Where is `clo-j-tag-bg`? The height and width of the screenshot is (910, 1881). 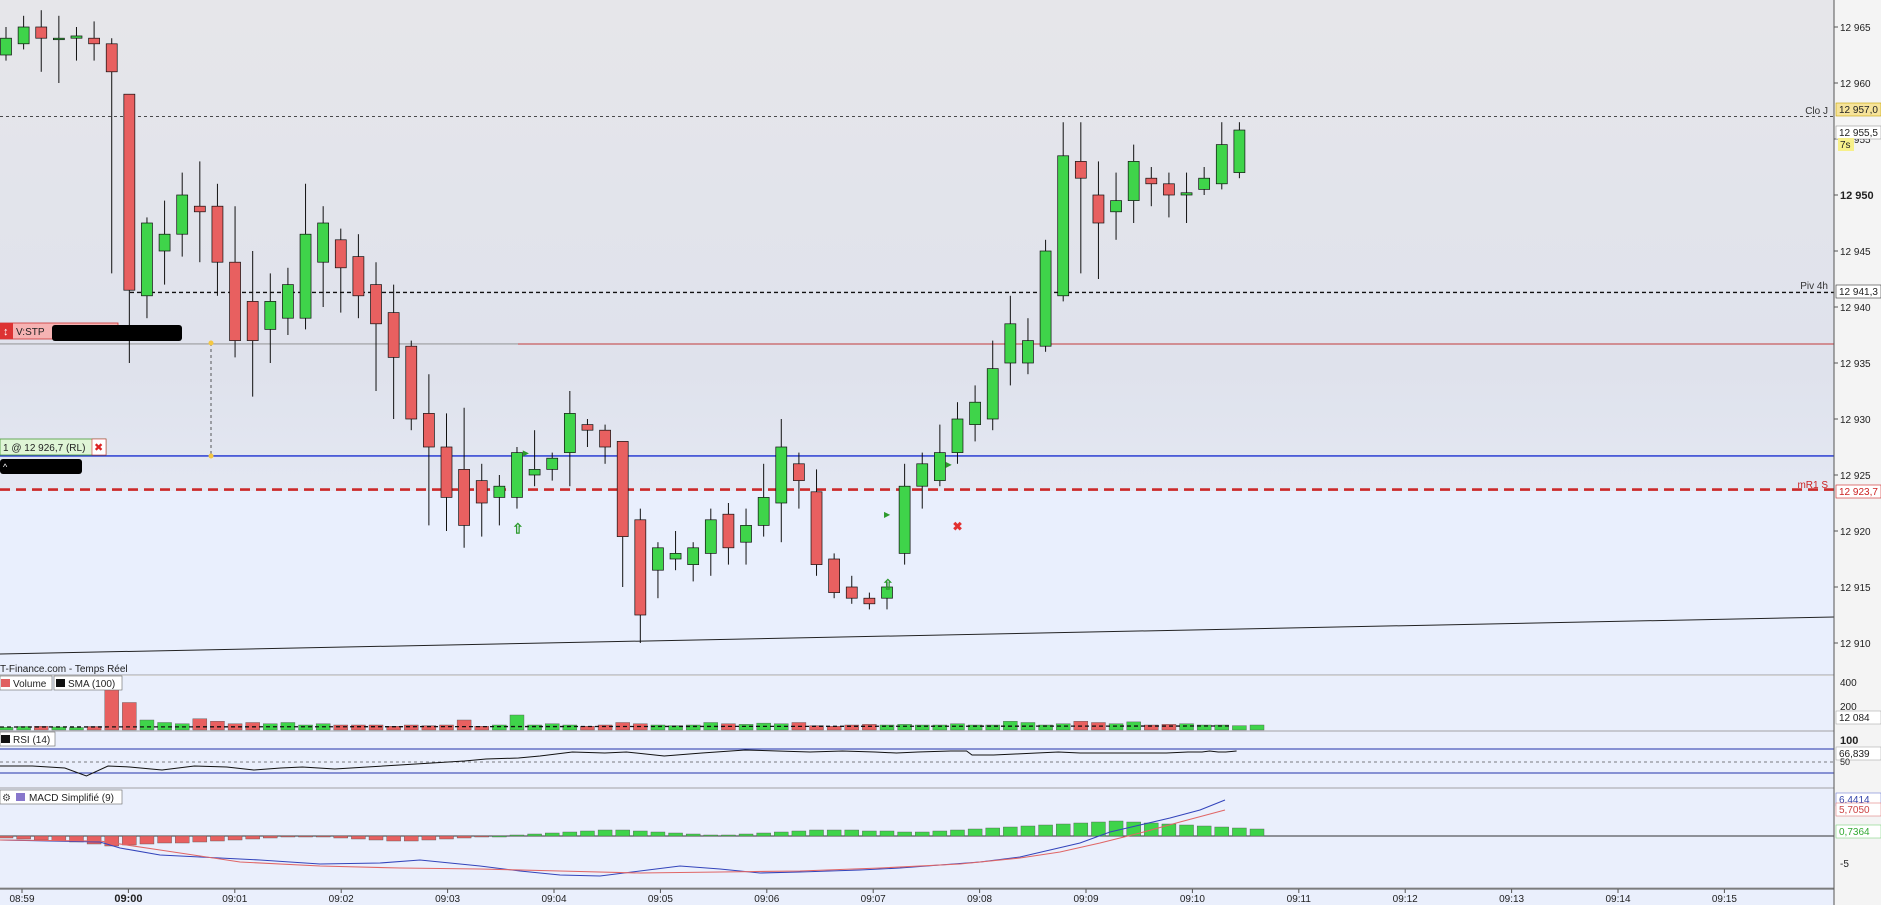
clo-j-tag-bg is located at coordinates (1858, 109).